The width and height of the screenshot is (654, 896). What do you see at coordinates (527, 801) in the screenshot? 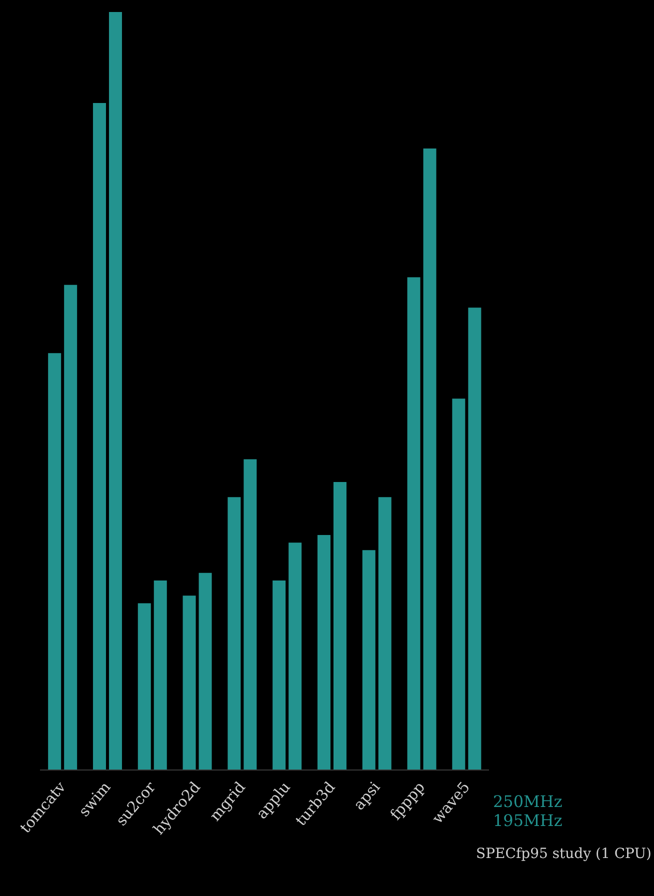
I see `series-label: 250MHz` at bounding box center [527, 801].